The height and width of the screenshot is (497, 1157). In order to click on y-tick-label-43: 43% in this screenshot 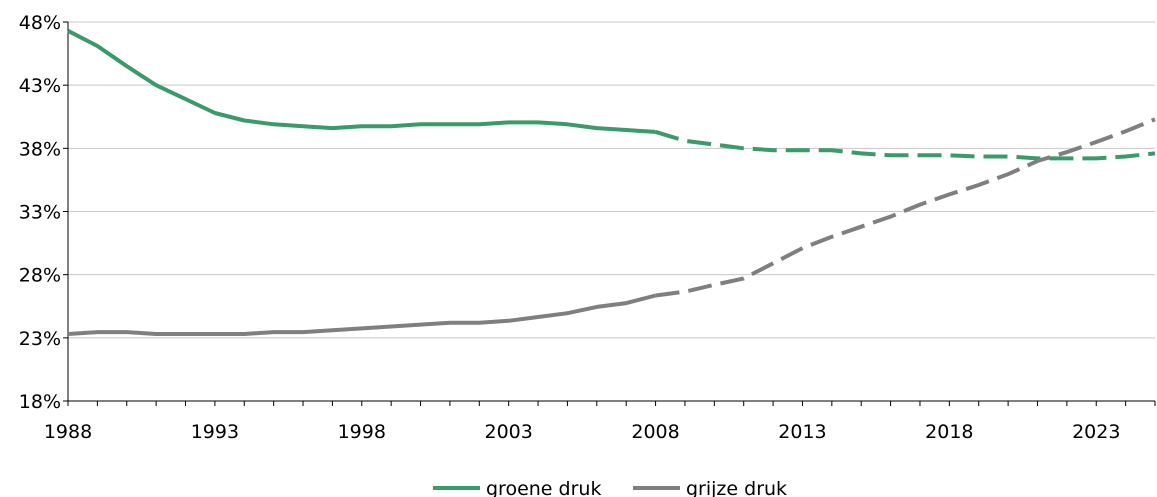, I will do `click(40, 86)`.